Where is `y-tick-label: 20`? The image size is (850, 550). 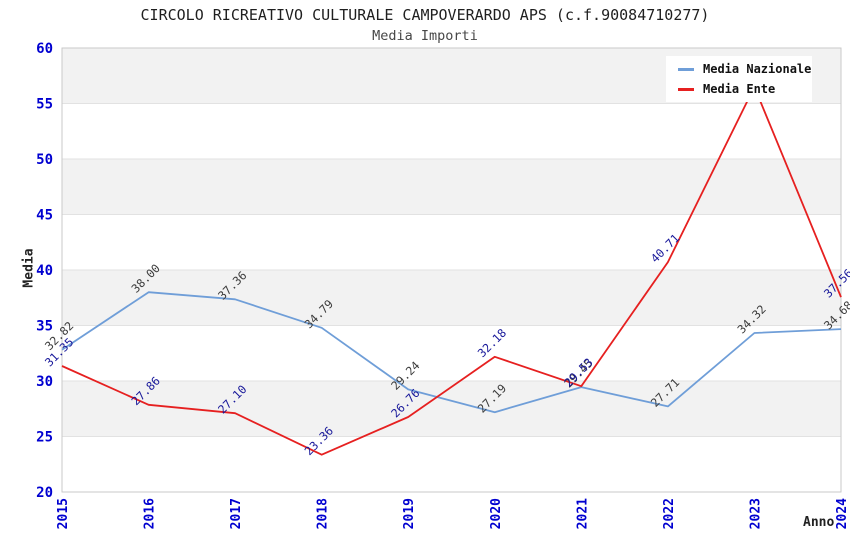
y-tick-label: 20 is located at coordinates (44, 493).